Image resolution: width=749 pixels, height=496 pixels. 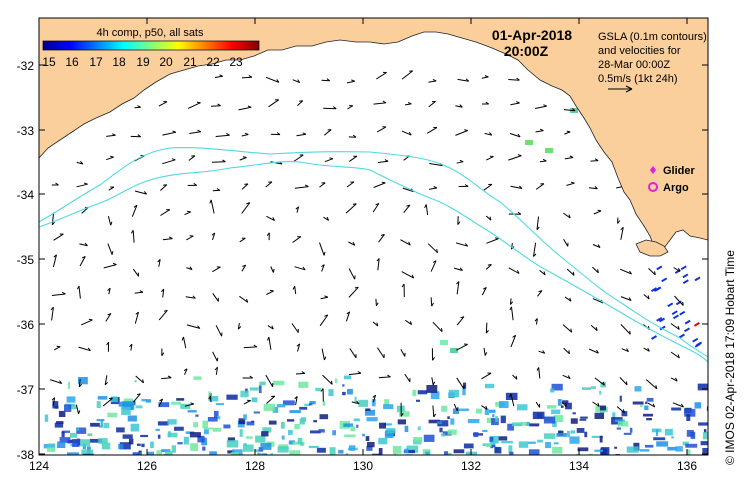 I want to click on kangaroo-island, so click(x=652, y=248).